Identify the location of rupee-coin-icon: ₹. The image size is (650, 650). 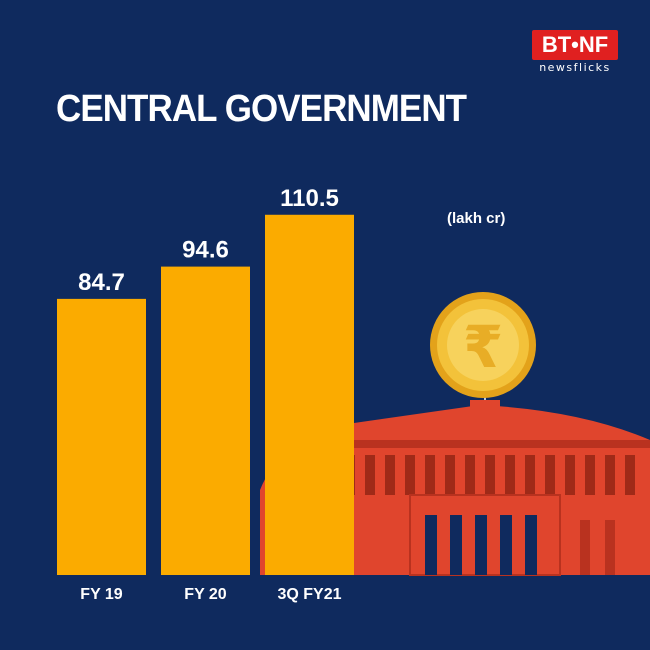
(483, 345).